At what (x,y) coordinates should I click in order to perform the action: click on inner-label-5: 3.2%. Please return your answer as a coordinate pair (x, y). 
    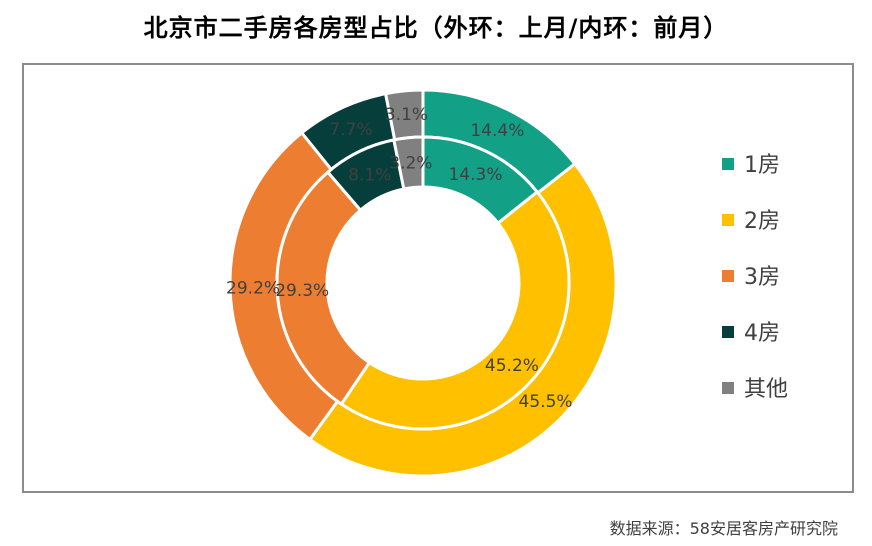
    Looking at the image, I should click on (410, 164).